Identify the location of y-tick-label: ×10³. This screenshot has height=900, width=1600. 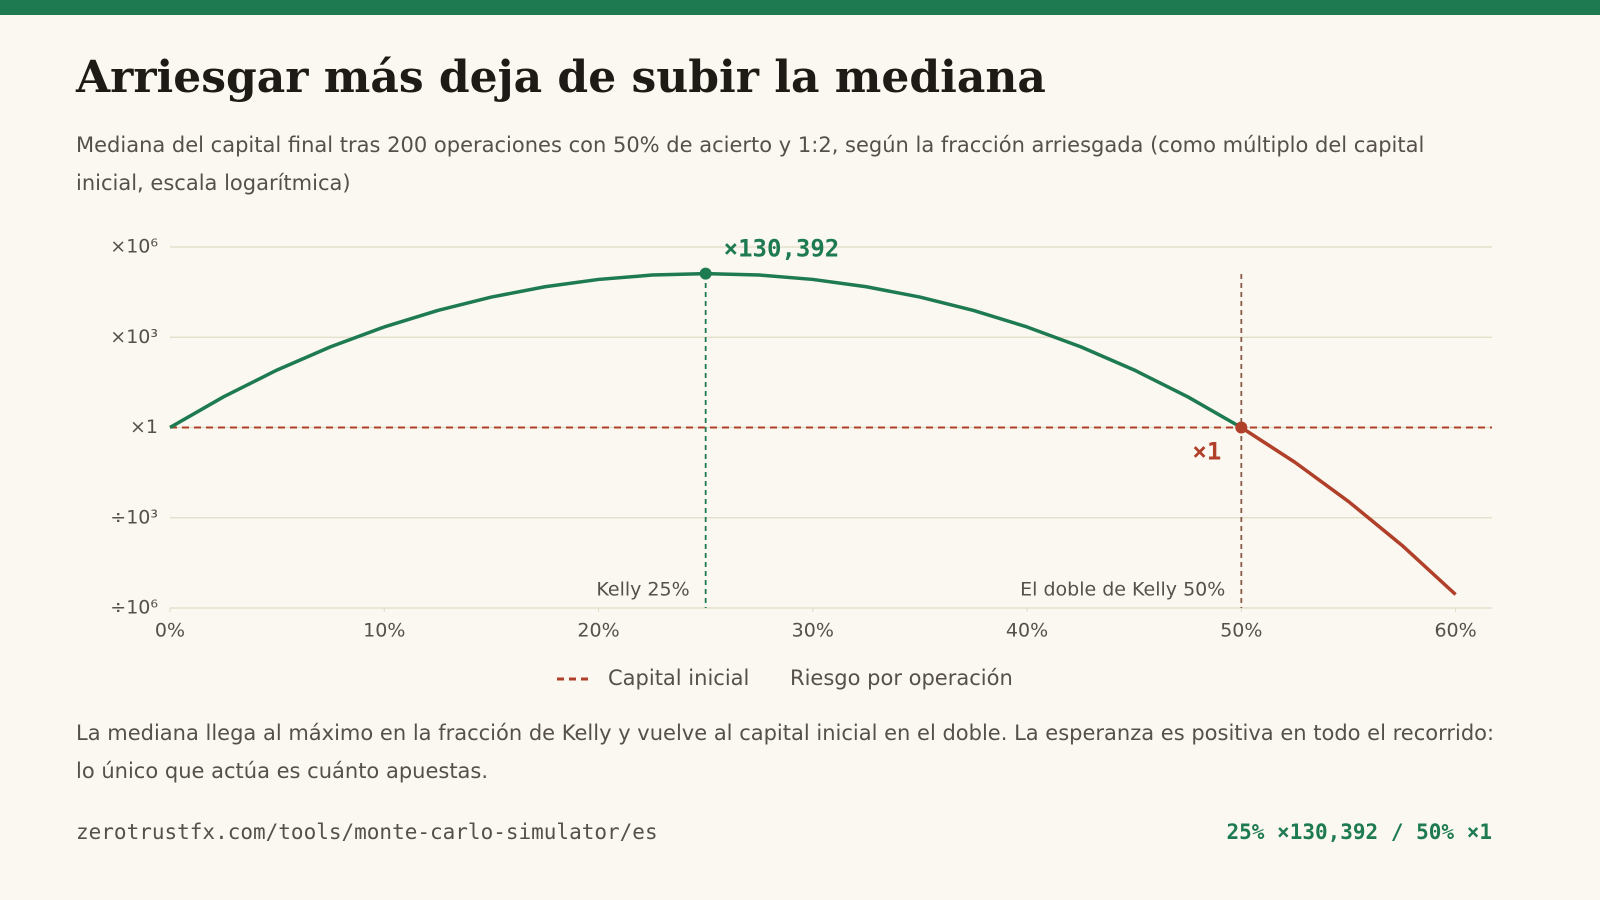
(134, 337).